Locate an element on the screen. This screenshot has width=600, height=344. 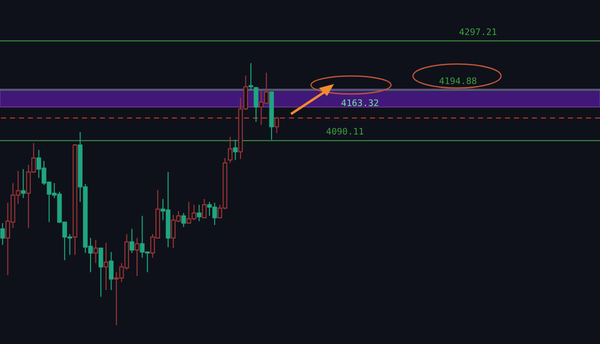
ref-line-label: 4090.11 is located at coordinates (345, 133).